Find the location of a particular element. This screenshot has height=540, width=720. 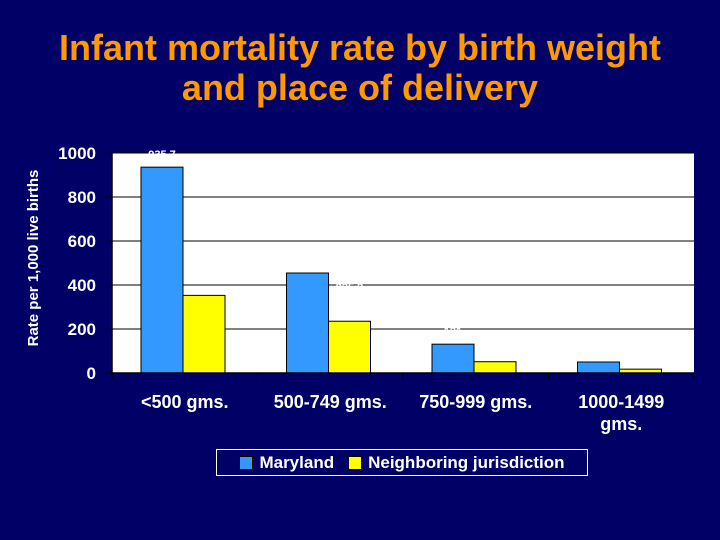

y-tick-label-0: 0 is located at coordinates (91, 373).